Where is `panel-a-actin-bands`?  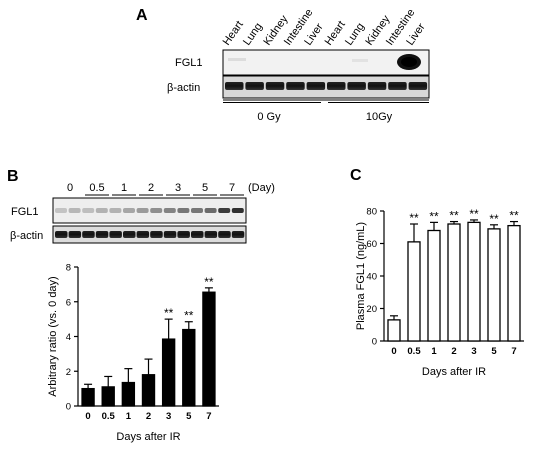 panel-a-actin-bands is located at coordinates (326, 86).